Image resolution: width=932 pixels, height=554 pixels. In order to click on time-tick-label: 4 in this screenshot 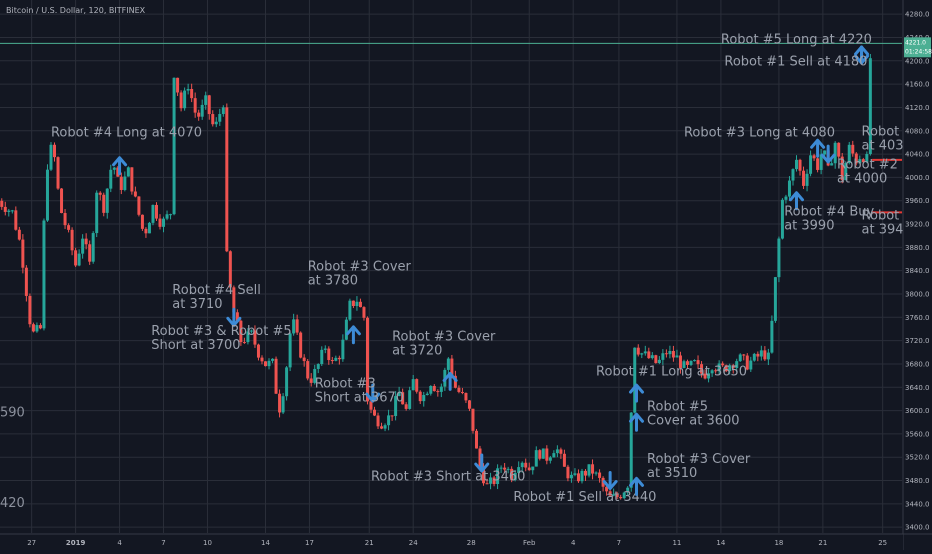, I will do `click(119, 543)`.